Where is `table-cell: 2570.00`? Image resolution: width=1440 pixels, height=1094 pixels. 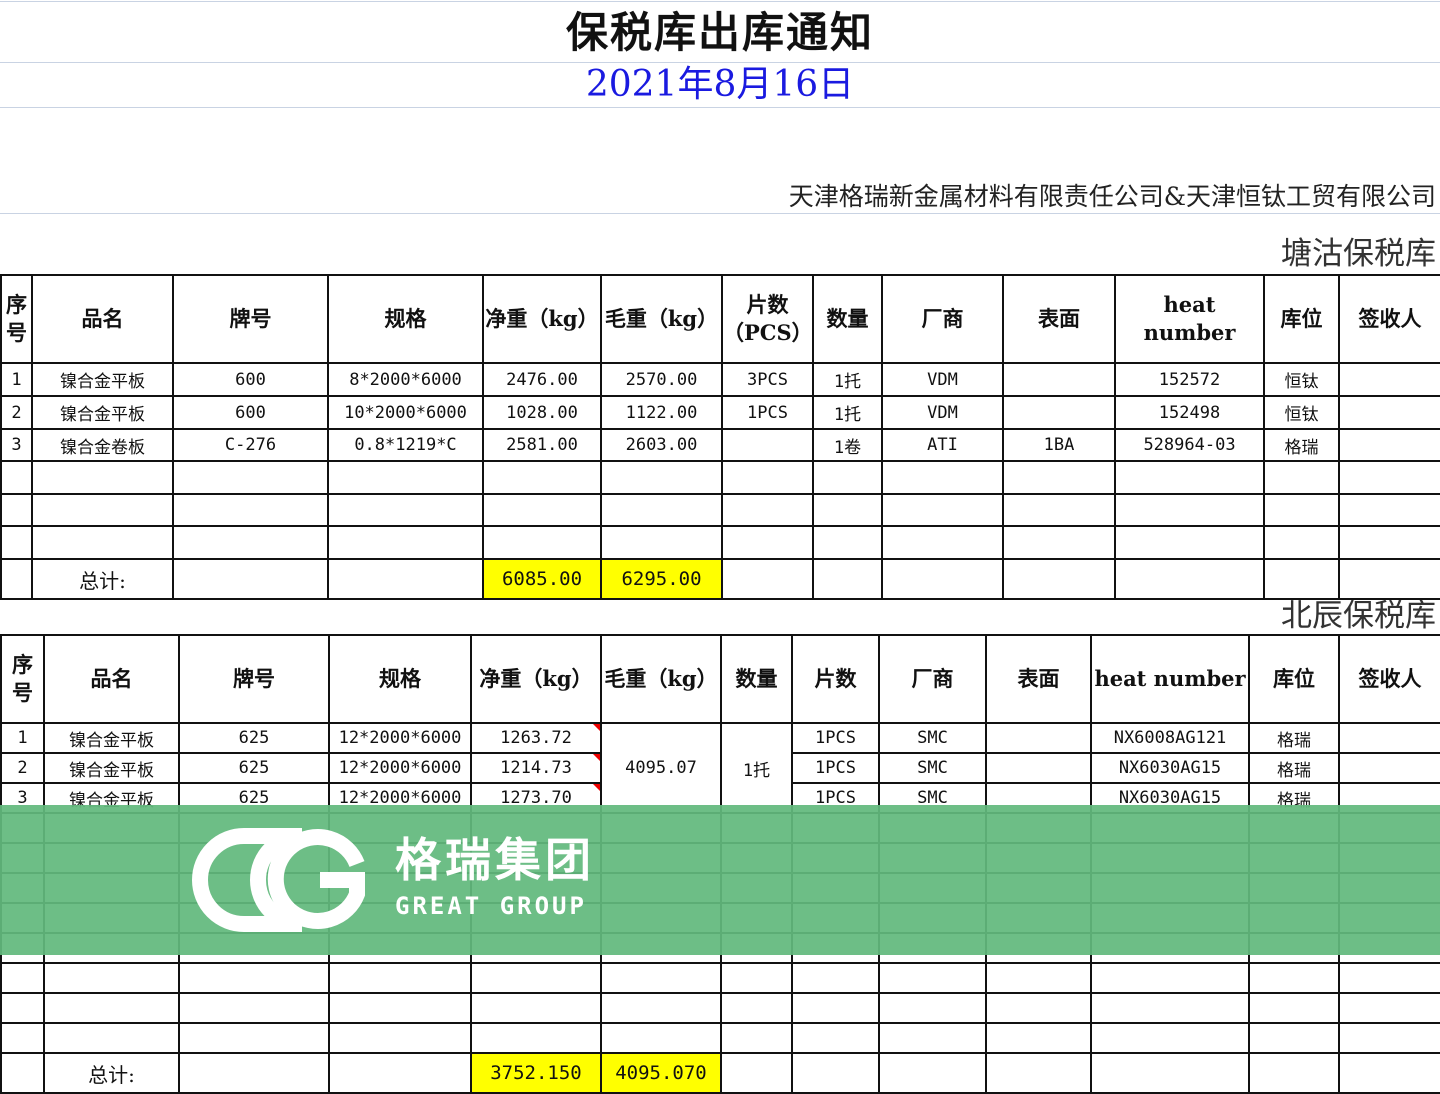 table-cell: 2570.00 is located at coordinates (661, 379).